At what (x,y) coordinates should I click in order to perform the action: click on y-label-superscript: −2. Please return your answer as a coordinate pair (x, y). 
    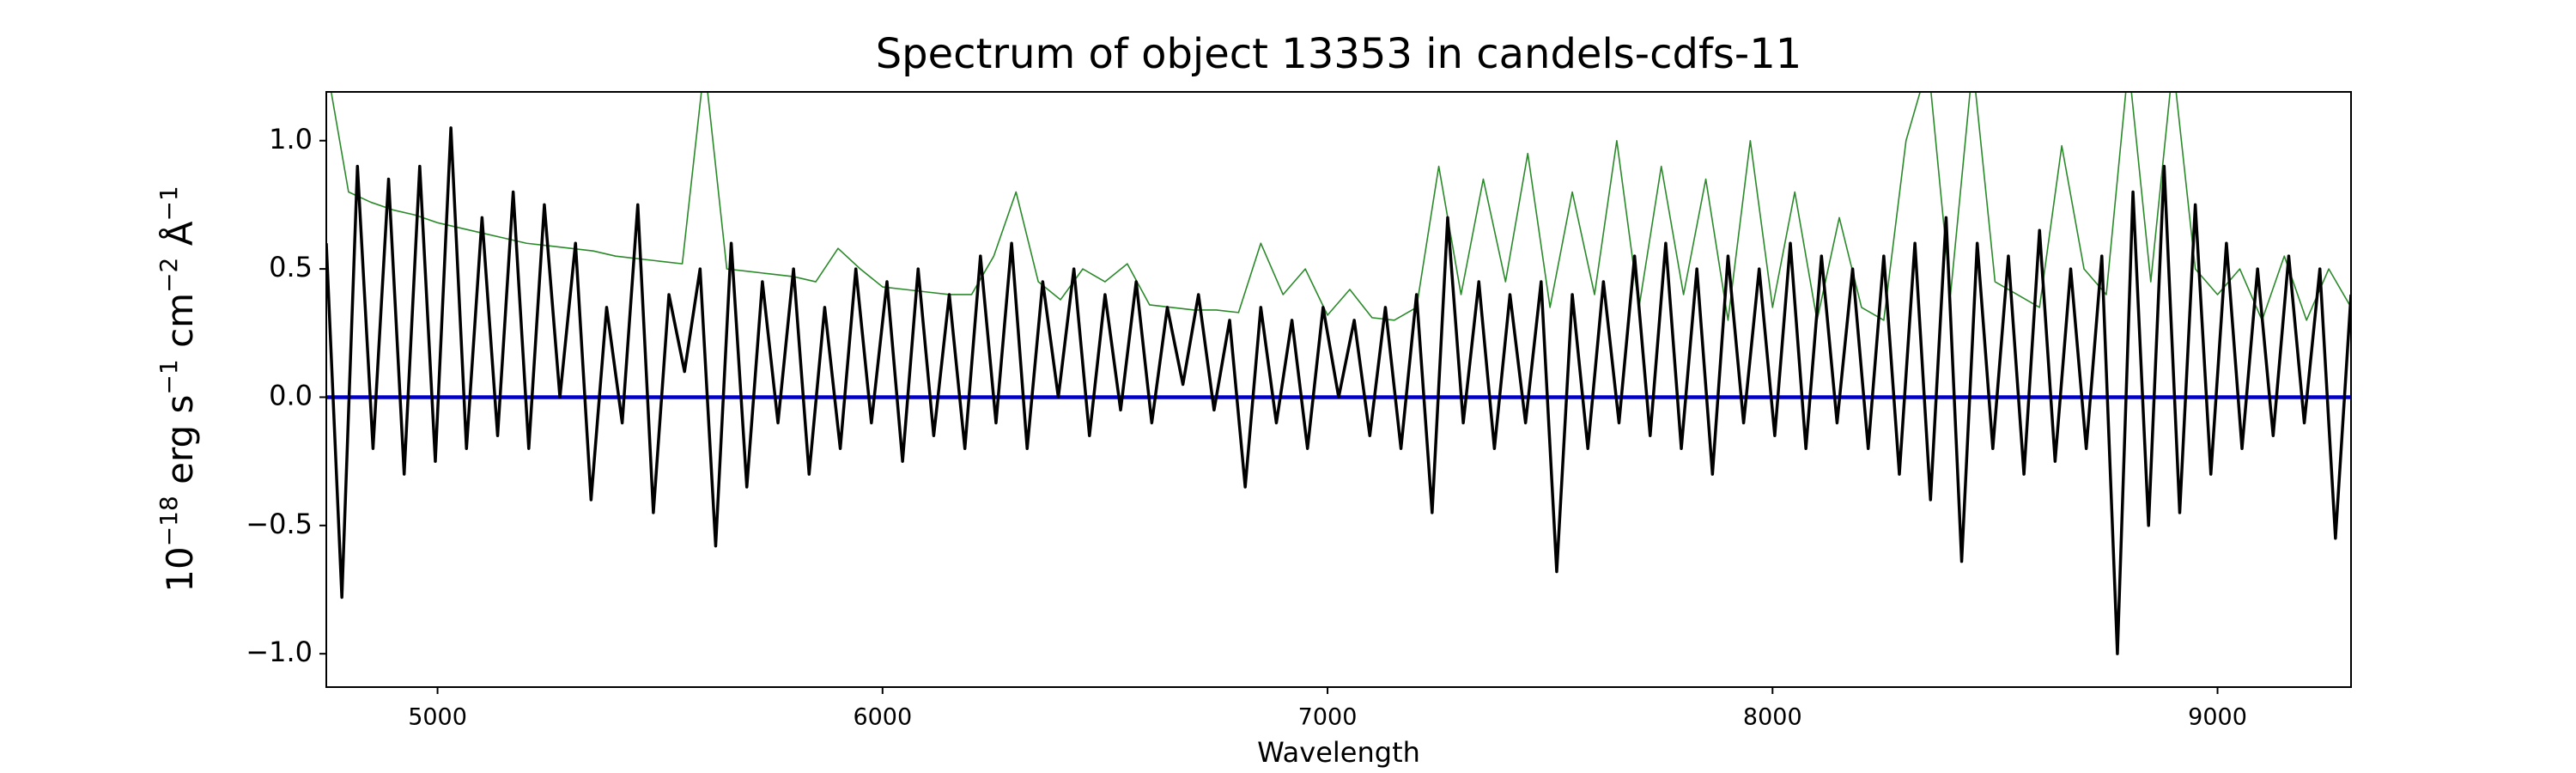
    Looking at the image, I should click on (169, 275).